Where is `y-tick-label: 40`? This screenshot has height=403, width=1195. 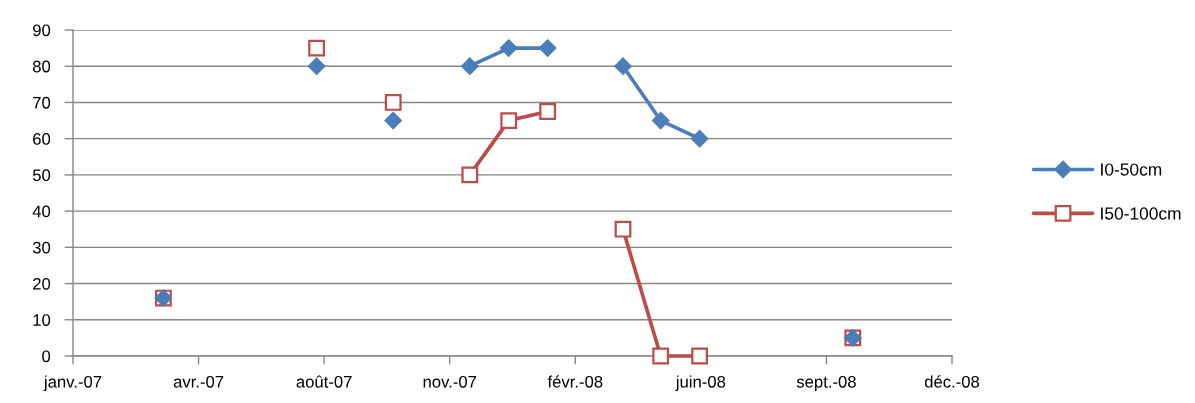 y-tick-label: 40 is located at coordinates (41, 211).